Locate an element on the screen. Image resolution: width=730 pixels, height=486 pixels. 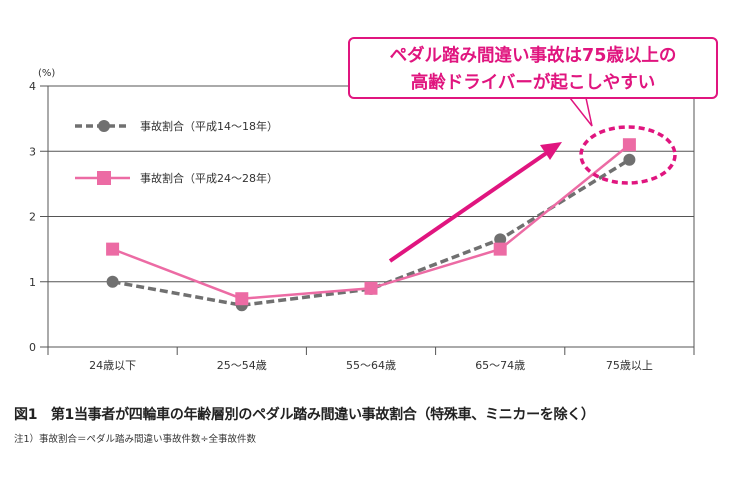
annotation-line-1: ペダル踏み間違い事故は75歳以上の is located at coordinates (533, 56).